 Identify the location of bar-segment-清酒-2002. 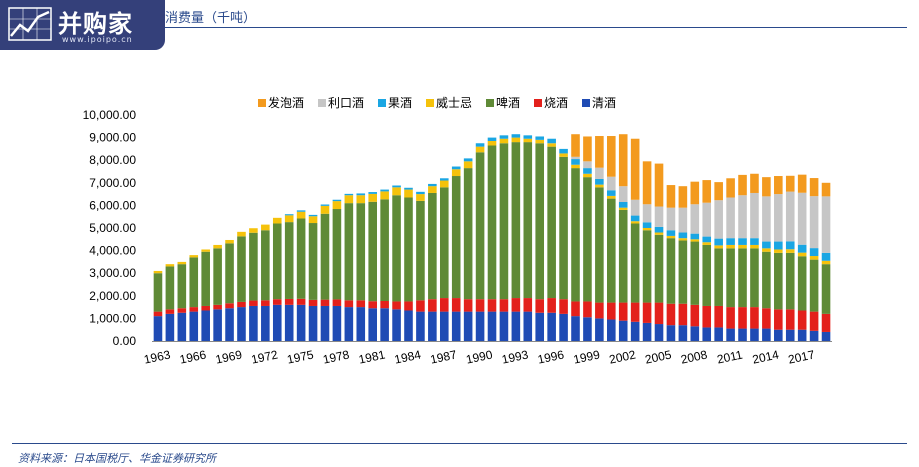
(623, 330).